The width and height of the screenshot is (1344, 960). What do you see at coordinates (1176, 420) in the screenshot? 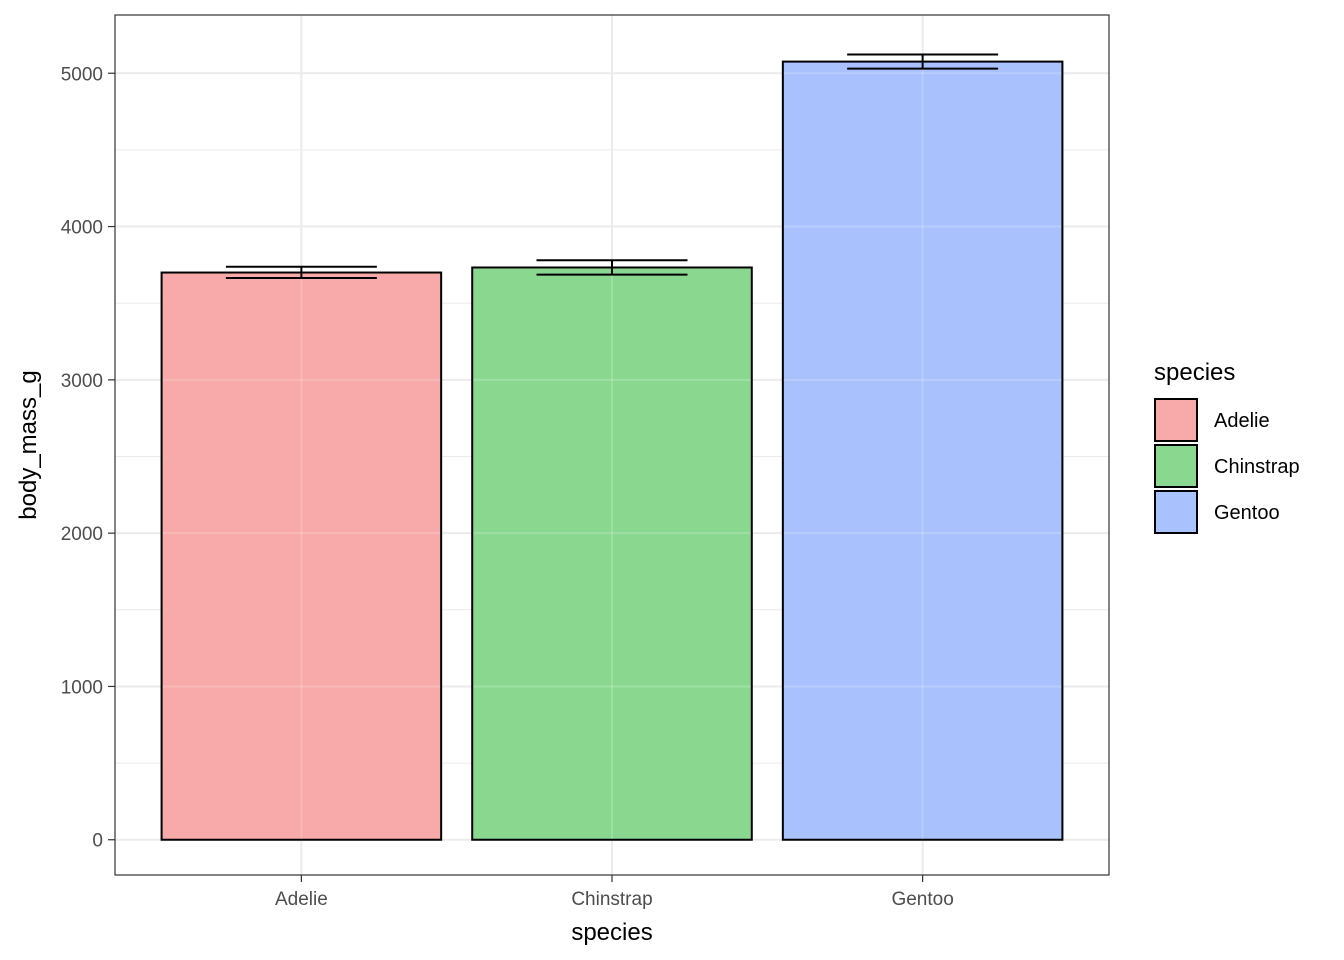
I see `legend-key-adelie` at bounding box center [1176, 420].